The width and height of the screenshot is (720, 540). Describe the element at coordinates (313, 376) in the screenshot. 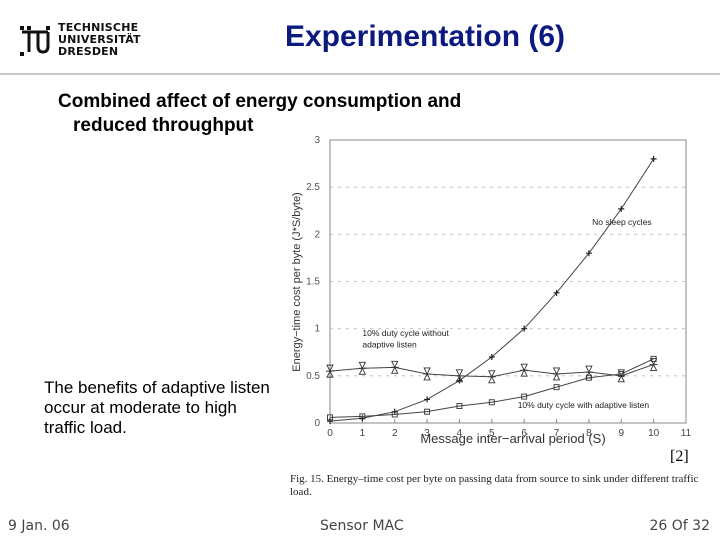

I see `y-tick-label: 0.5` at that location.